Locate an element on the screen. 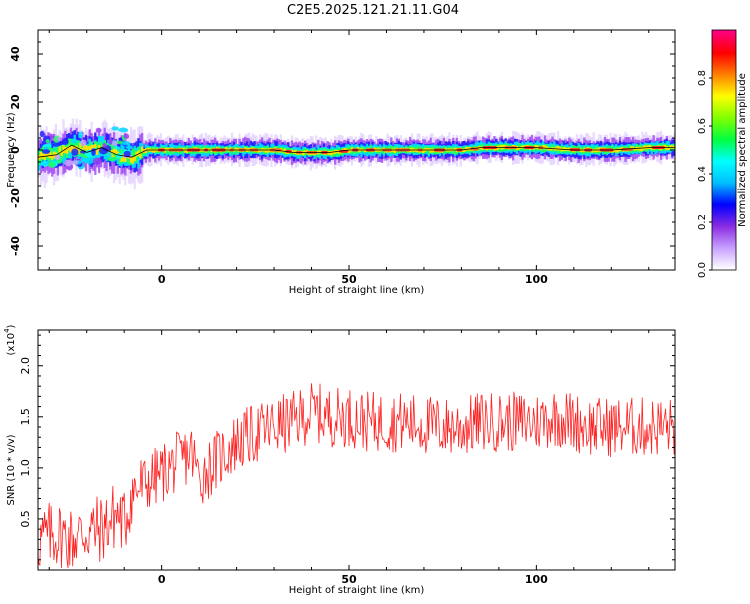  y-scale-base: (x10 is located at coordinates (11, 344).